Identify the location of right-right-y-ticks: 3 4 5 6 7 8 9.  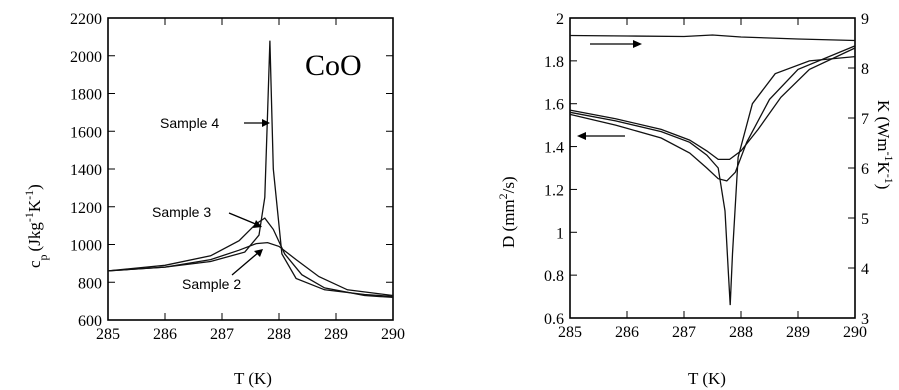
(858, 169).